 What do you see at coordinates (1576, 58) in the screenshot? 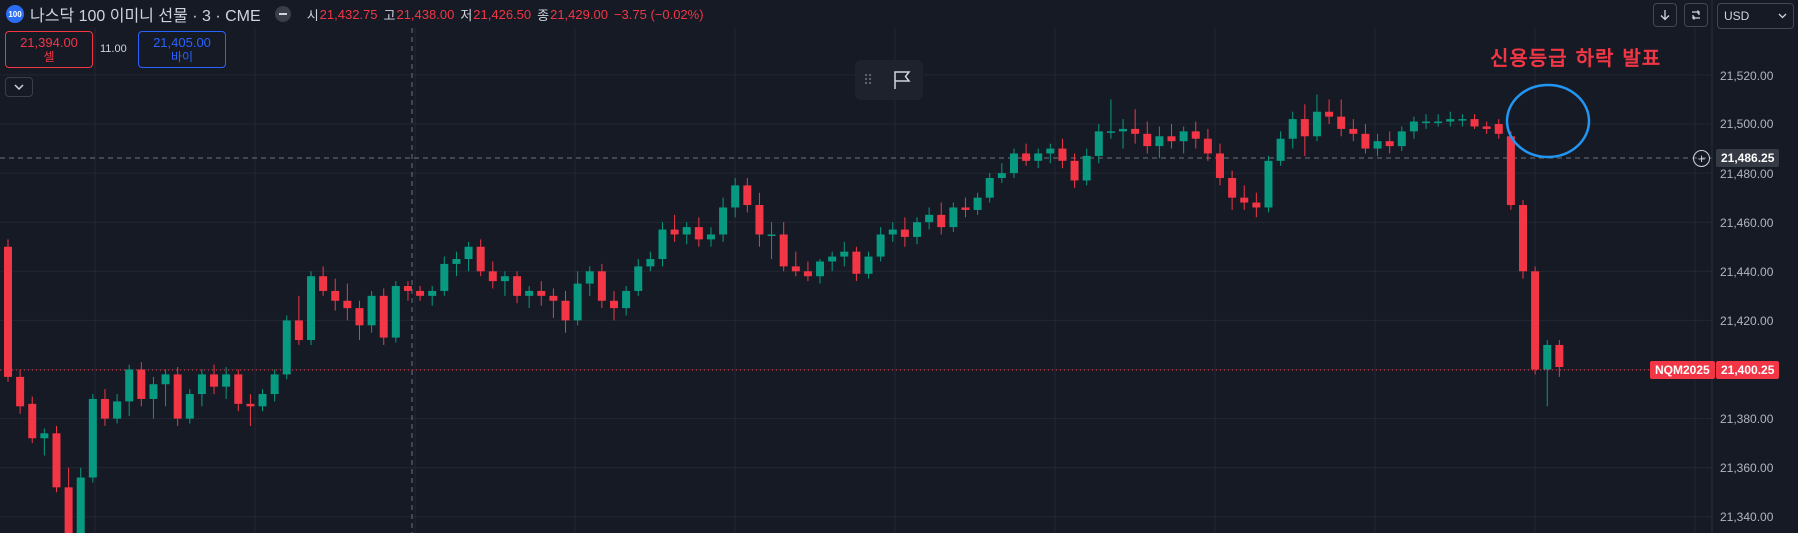
I see `annotation-text: 신용등급 하락 발표` at bounding box center [1576, 58].